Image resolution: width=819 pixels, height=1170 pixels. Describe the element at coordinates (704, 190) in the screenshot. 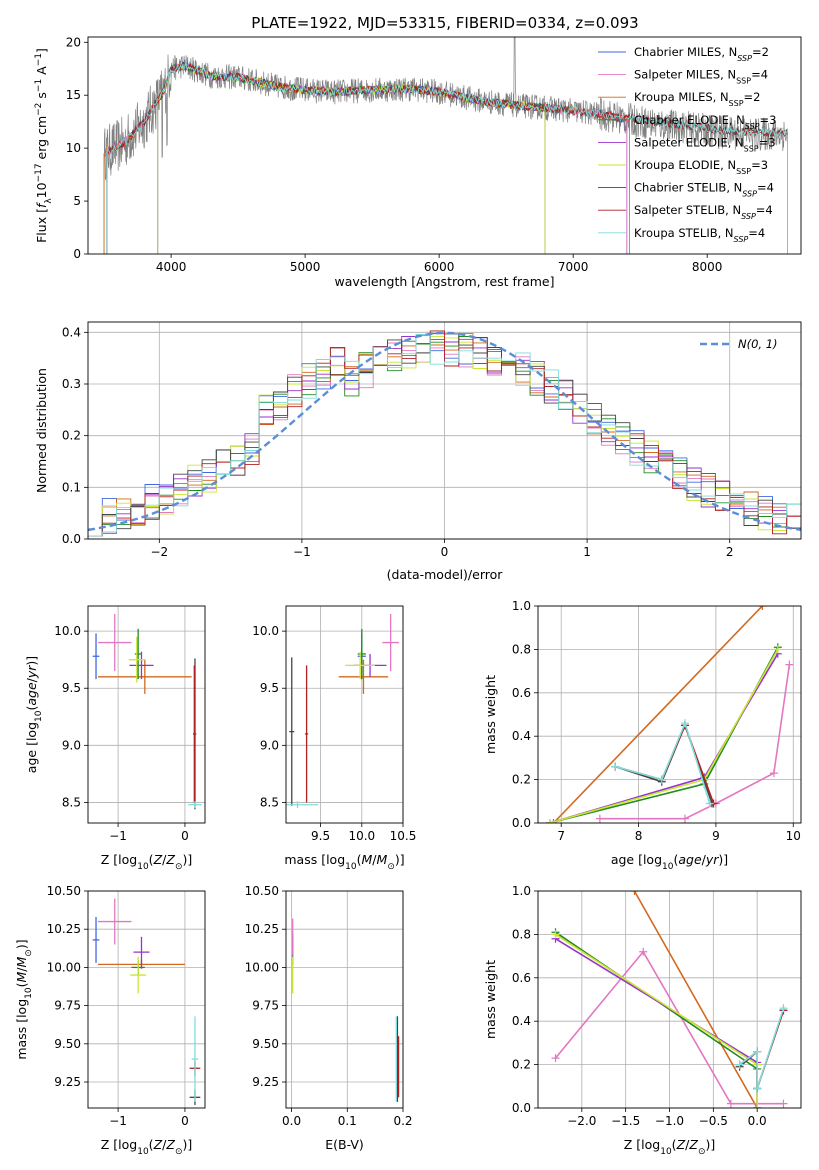

I see `legend-label: Chabrier STELIB, NSSP=4` at that location.